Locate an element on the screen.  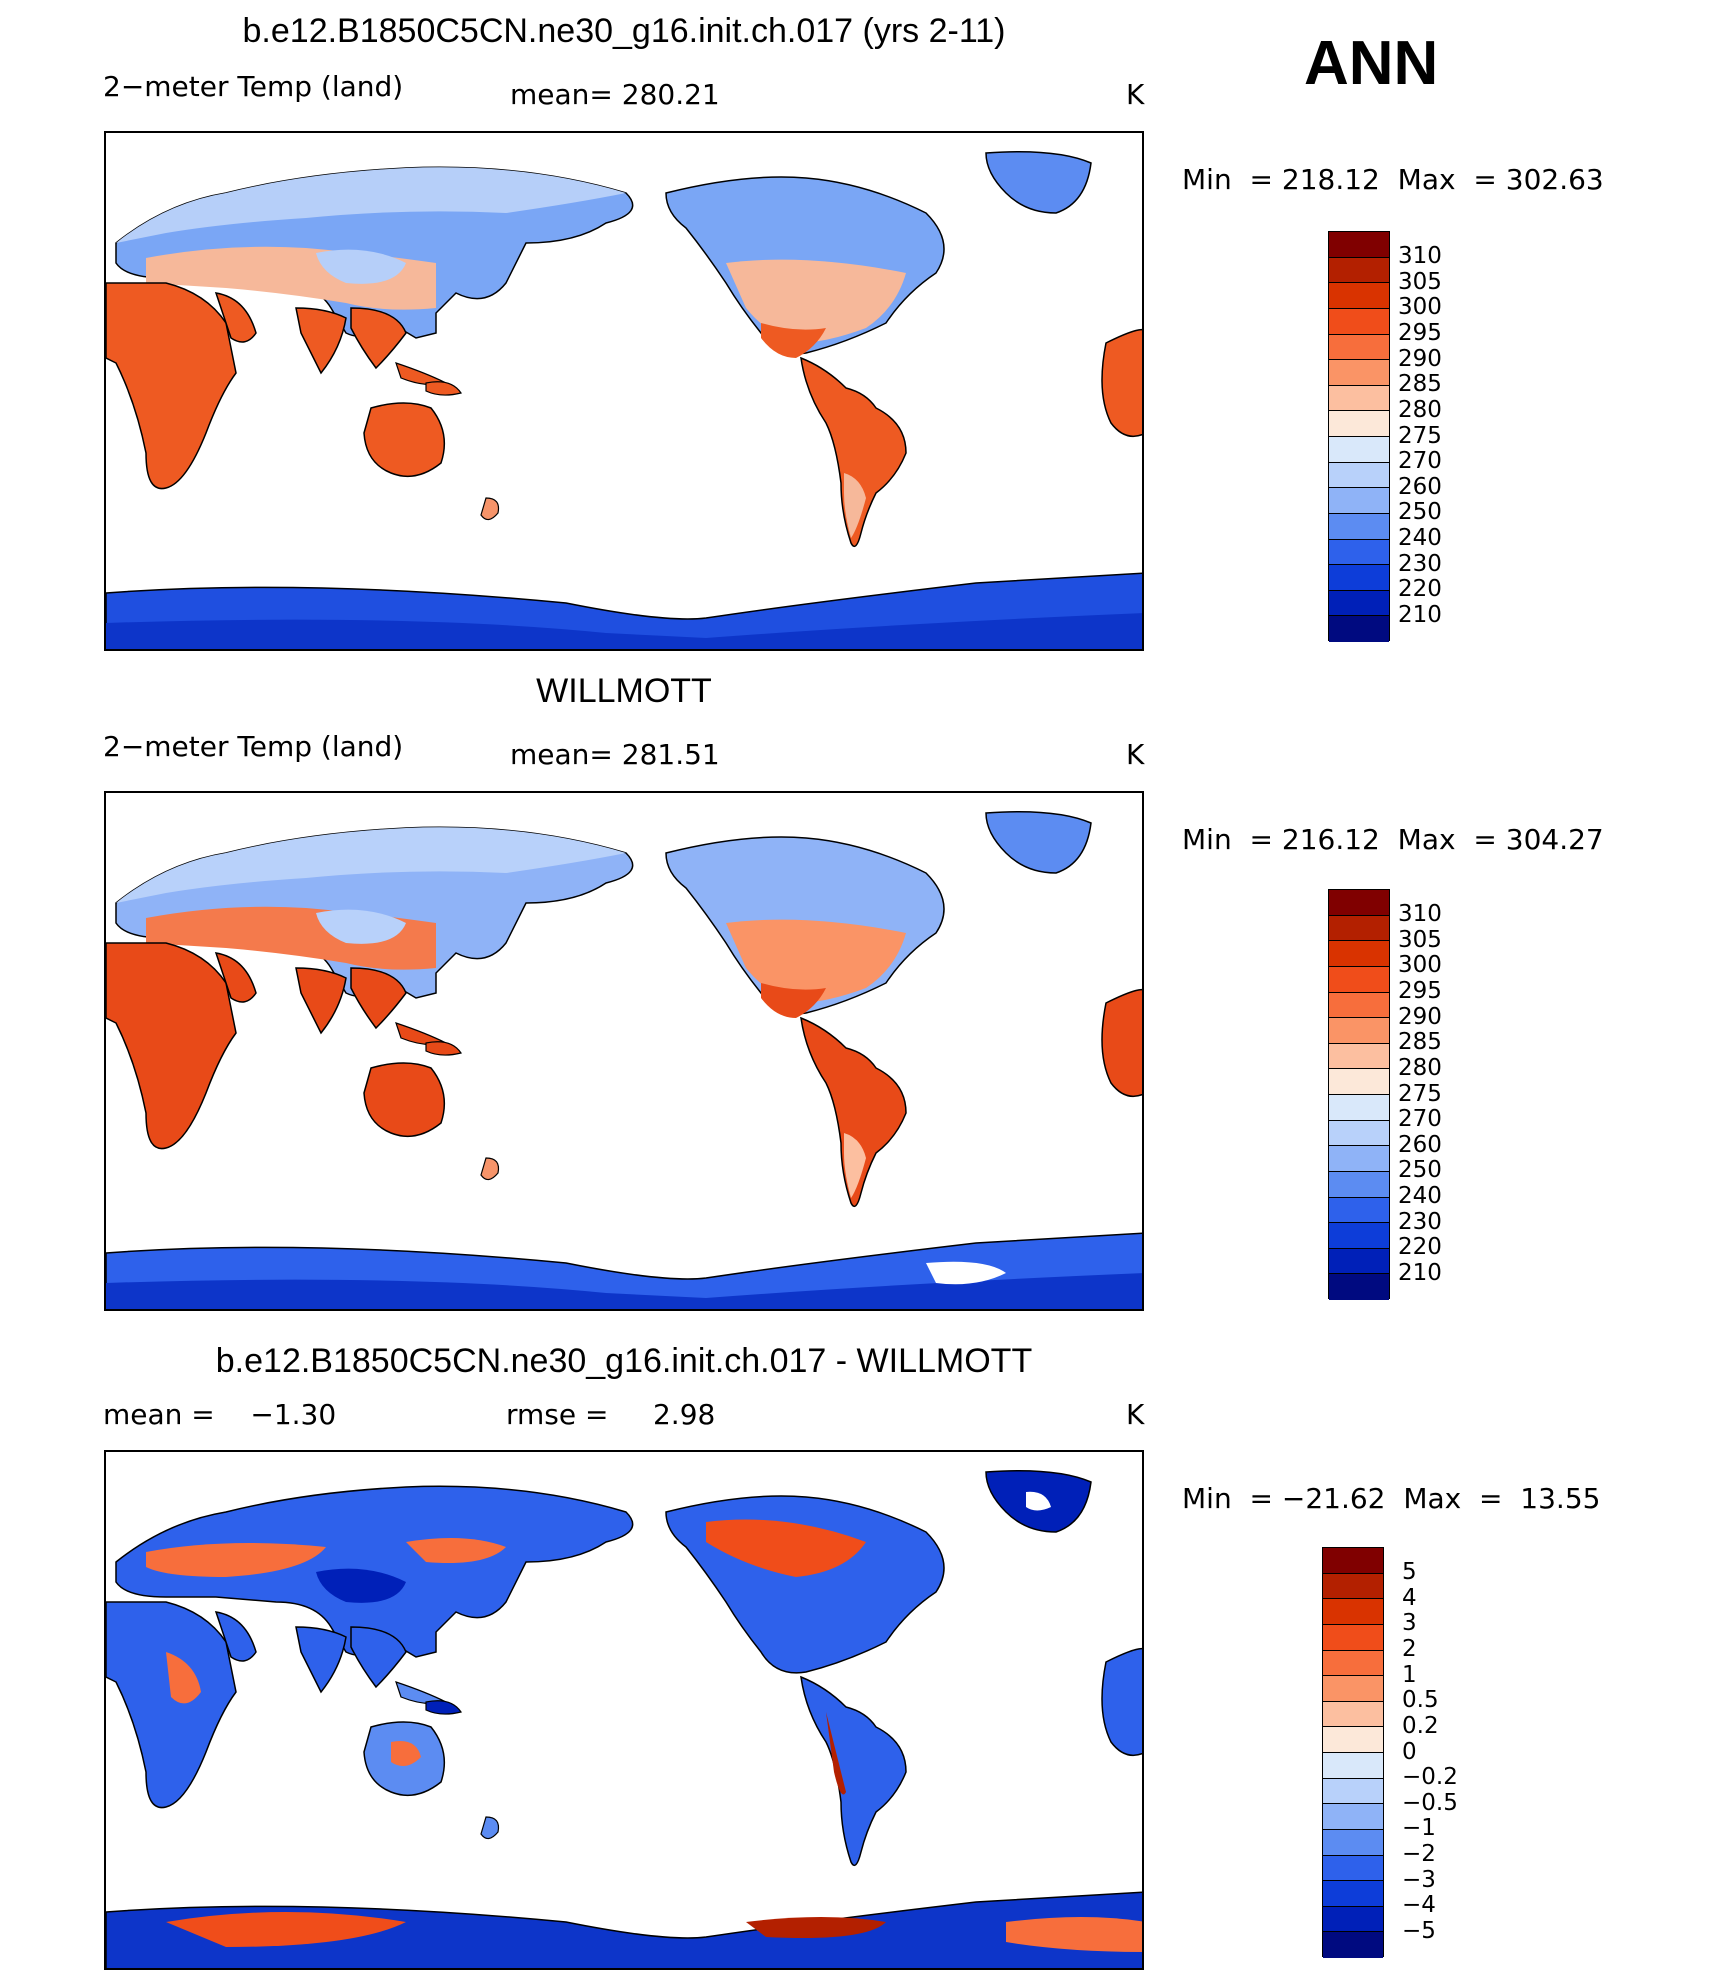
colorbar-tick-label: 220 is located at coordinates (1420, 589).